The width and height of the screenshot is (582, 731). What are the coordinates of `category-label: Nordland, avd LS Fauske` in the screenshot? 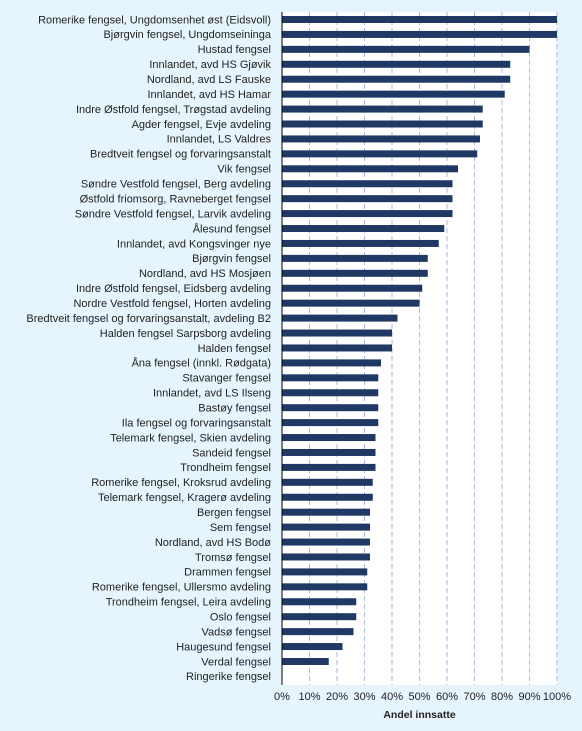 It's located at (209, 80).